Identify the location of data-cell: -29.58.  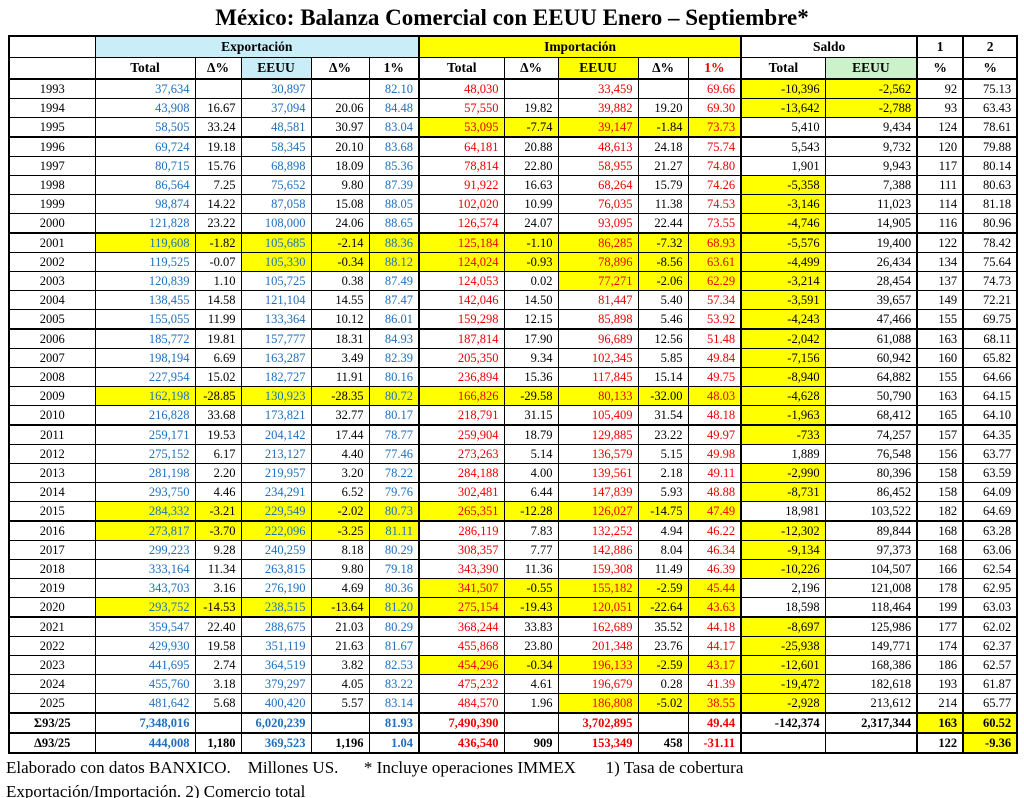
(531, 396).